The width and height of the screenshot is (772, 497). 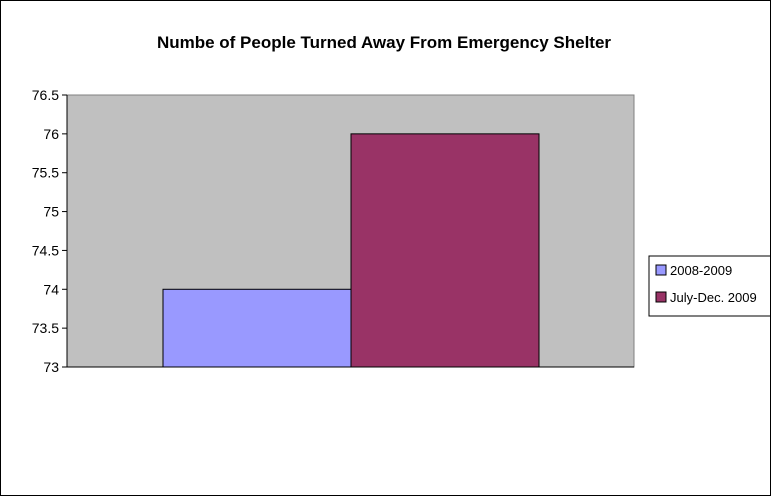 I want to click on y-tick-label: 74, so click(x=51, y=289).